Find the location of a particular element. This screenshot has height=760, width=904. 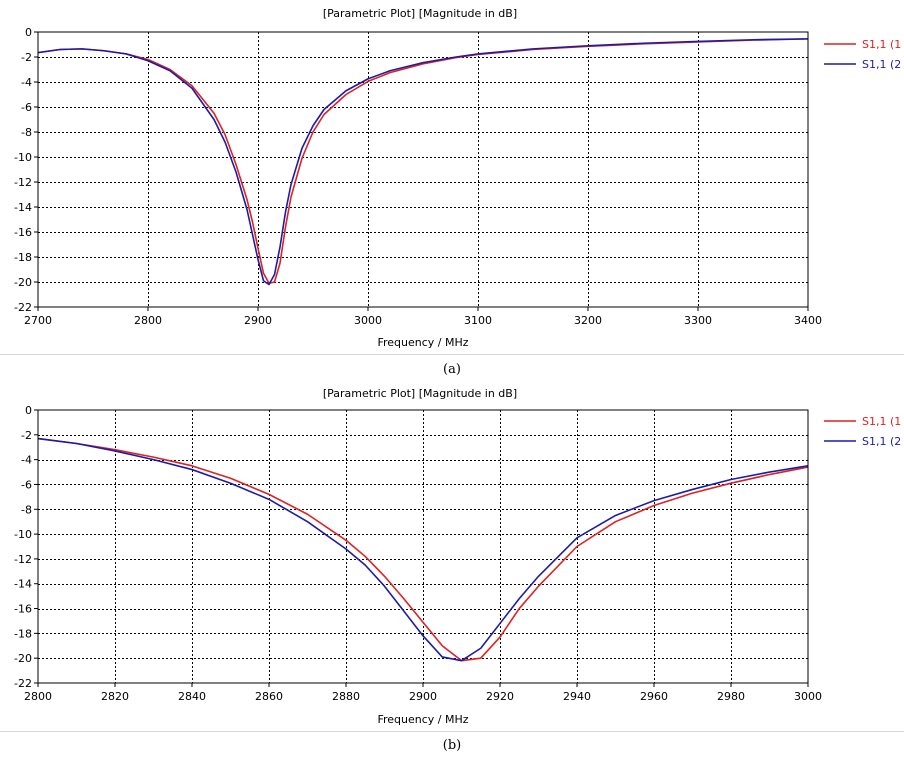

panel-caption: (b) is located at coordinates (452, 745).